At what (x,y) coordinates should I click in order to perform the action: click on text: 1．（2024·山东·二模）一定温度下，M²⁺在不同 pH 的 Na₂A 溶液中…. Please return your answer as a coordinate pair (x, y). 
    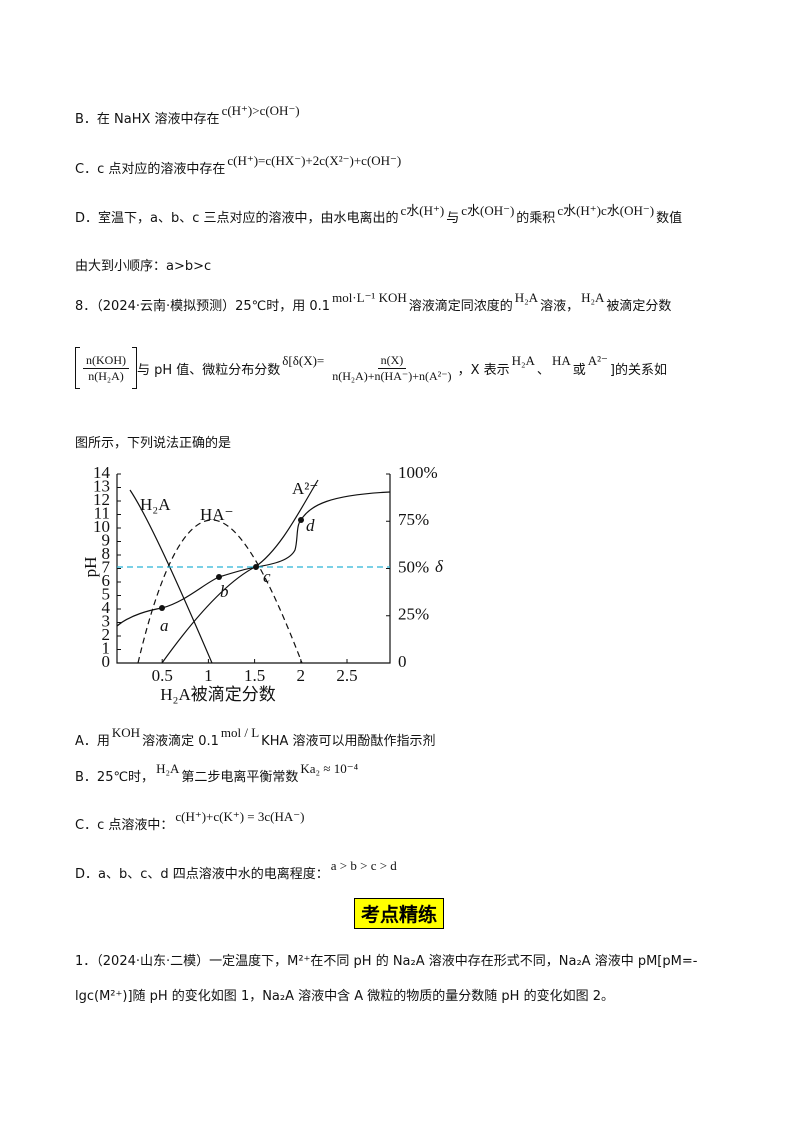
    Looking at the image, I should click on (386, 961).